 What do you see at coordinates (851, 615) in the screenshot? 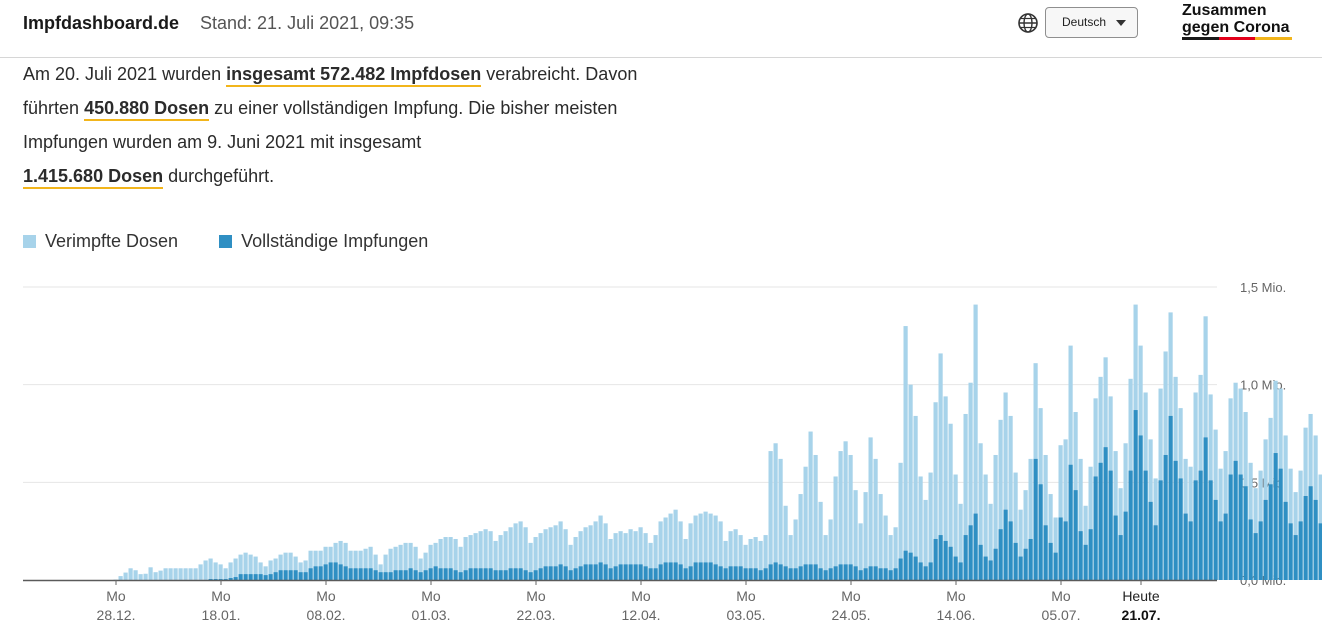
I see `x-tick-date: 24.05.` at bounding box center [851, 615].